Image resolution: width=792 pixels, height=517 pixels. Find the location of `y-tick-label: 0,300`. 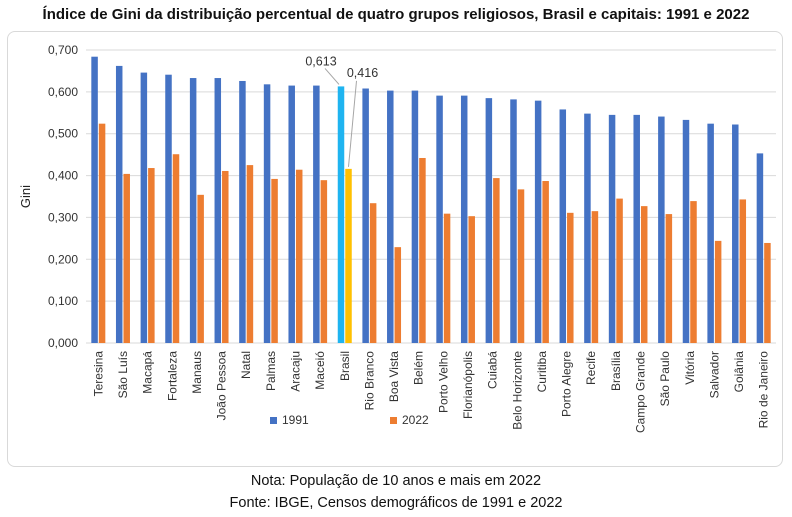

y-tick-label: 0,300 is located at coordinates (63, 217).